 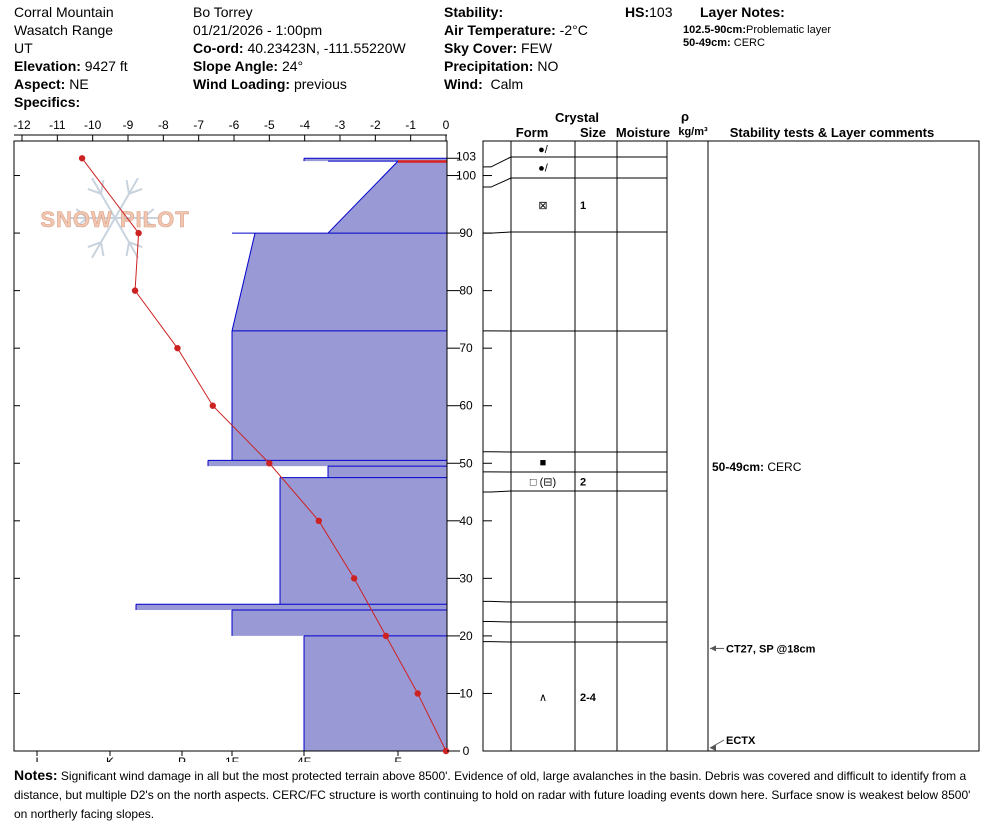 I want to click on aspect-label: Aspect:, so click(x=40, y=84).